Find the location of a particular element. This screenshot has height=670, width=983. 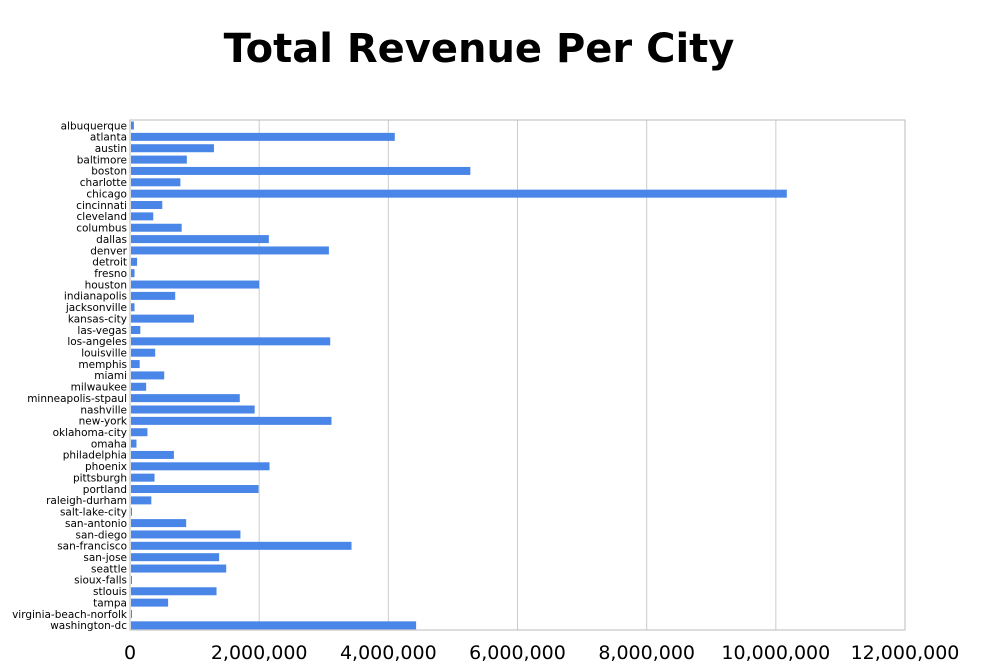

bar-portland is located at coordinates (195, 489).